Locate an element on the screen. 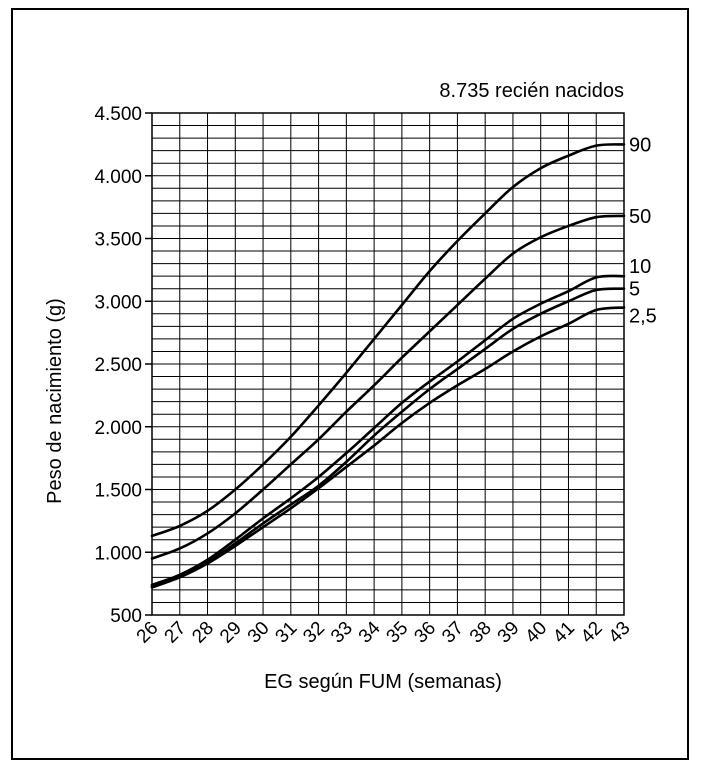 The height and width of the screenshot is (772, 704). y-tick-label: 2.500 is located at coordinates (118, 365).